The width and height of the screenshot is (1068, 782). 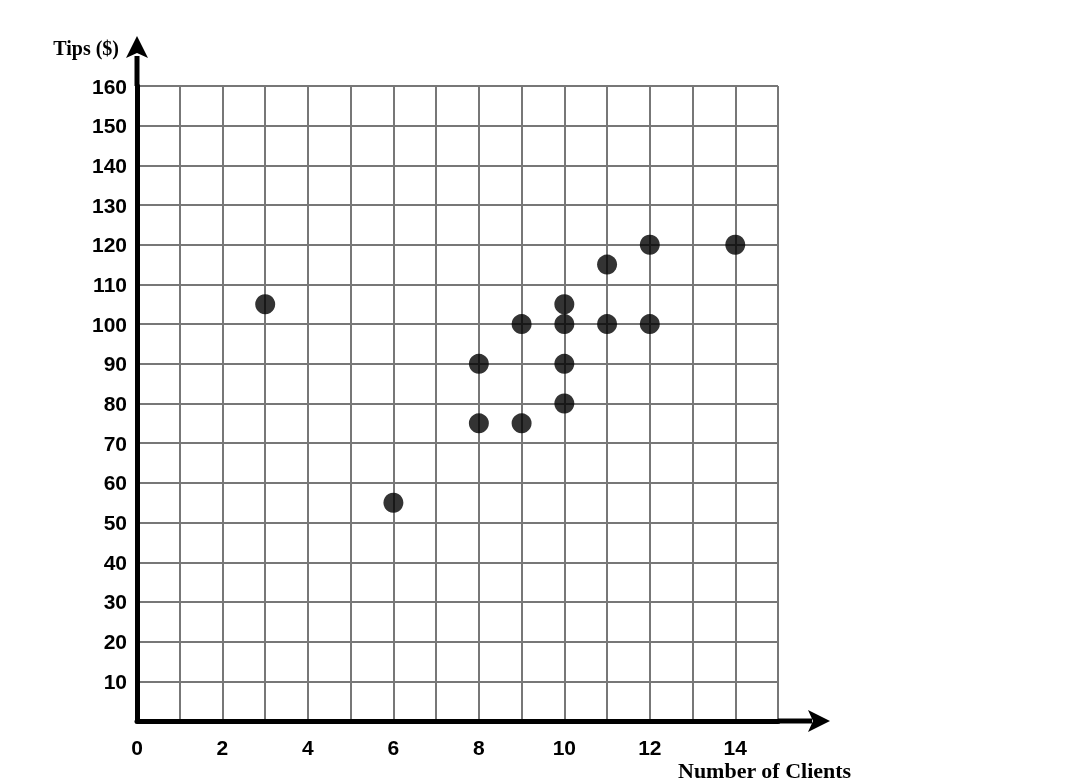 What do you see at coordinates (115, 403) in the screenshot?
I see `y-tick-label: 80` at bounding box center [115, 403].